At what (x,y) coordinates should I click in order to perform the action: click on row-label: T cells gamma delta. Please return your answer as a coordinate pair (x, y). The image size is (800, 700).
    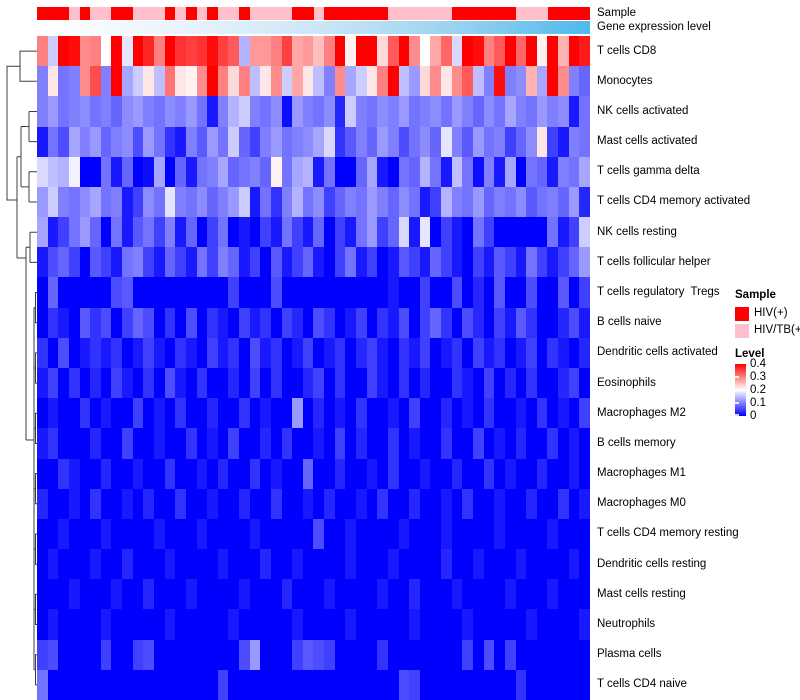
    Looking at the image, I should click on (648, 171).